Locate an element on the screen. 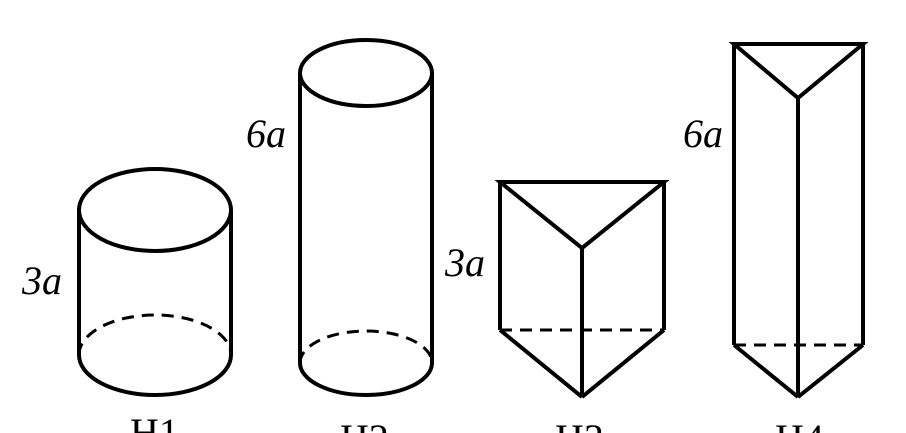 Image resolution: width=906 pixels, height=433 pixels. h2-height-label: 6a is located at coordinates (266, 133).